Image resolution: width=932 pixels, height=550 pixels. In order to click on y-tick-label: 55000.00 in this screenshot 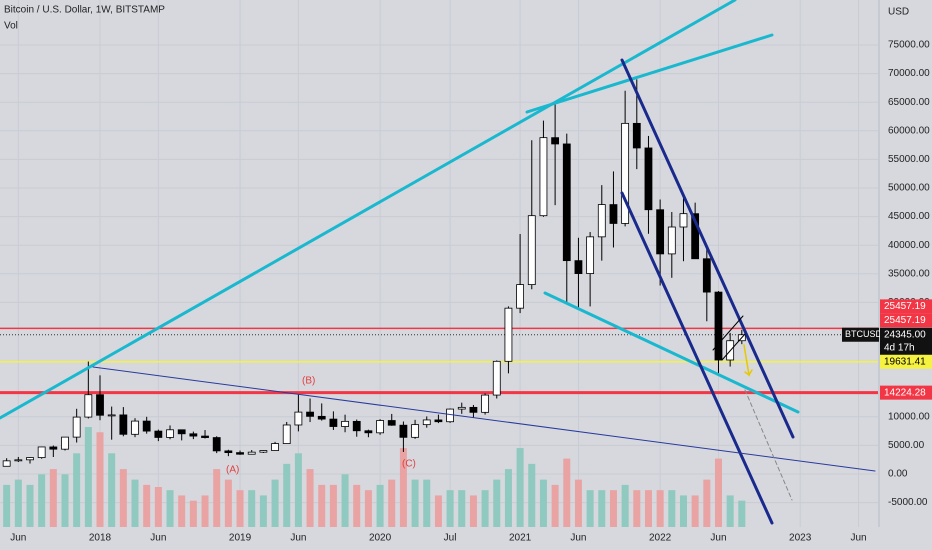, I will do `click(909, 159)`.